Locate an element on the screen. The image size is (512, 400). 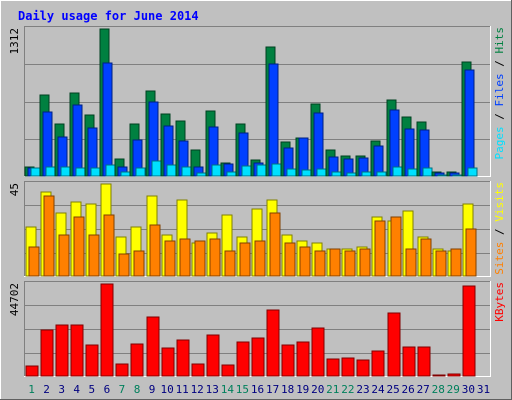
x-tick-label-day-9: 9 is located at coordinates (152, 389).